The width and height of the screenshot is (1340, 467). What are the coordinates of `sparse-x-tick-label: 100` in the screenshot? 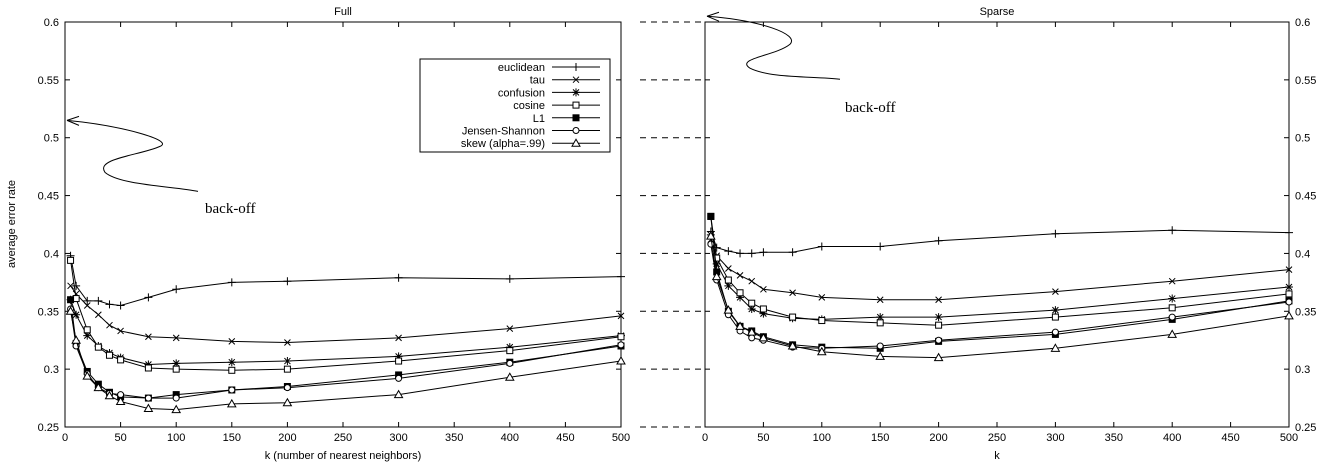 It's located at (822, 438).